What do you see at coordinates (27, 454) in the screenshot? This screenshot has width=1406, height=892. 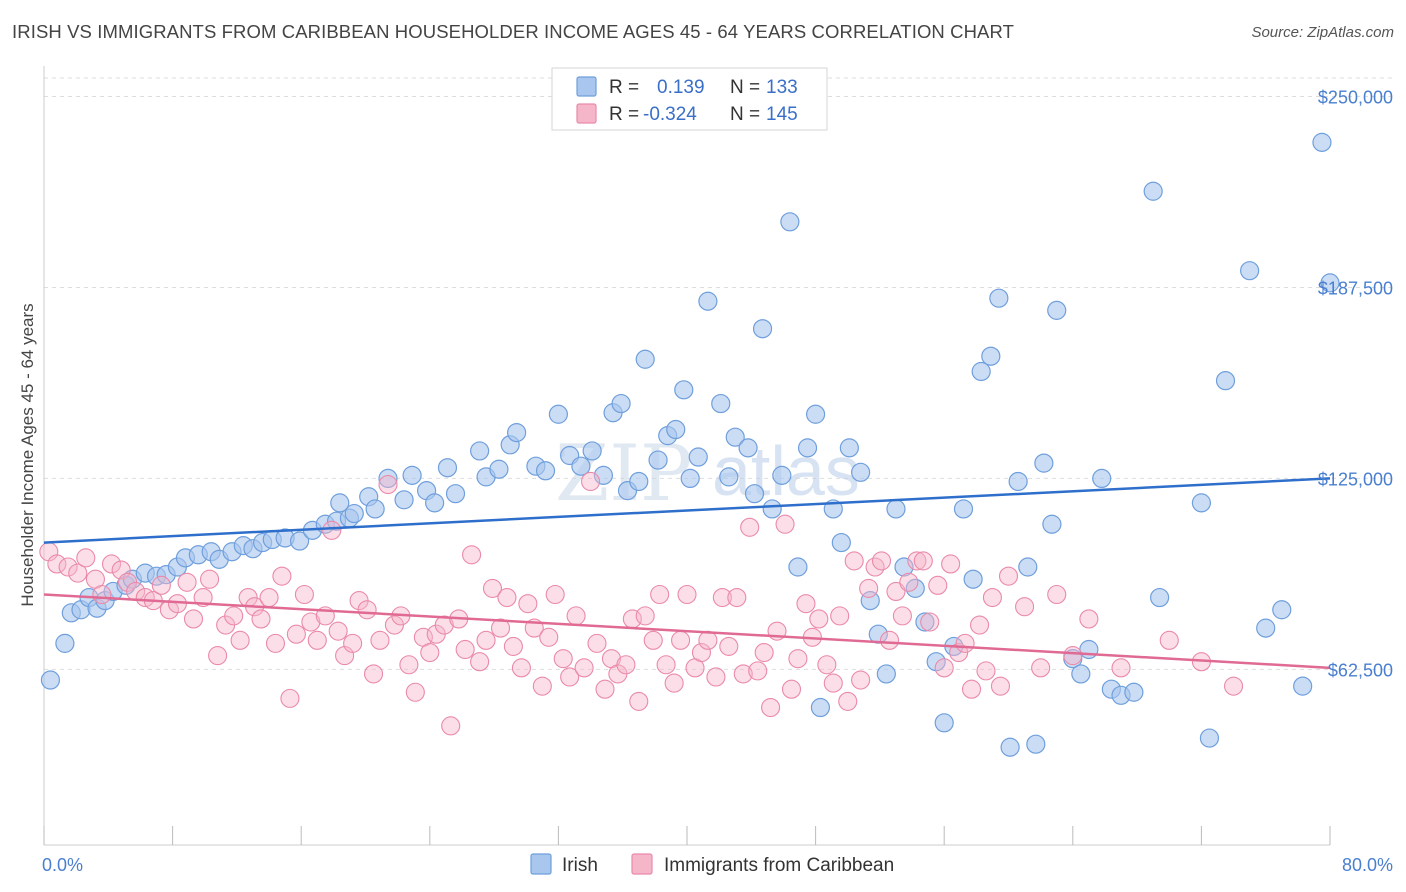 I see `y-axis-label: Householder Income Ages 45 - 64 years` at bounding box center [27, 454].